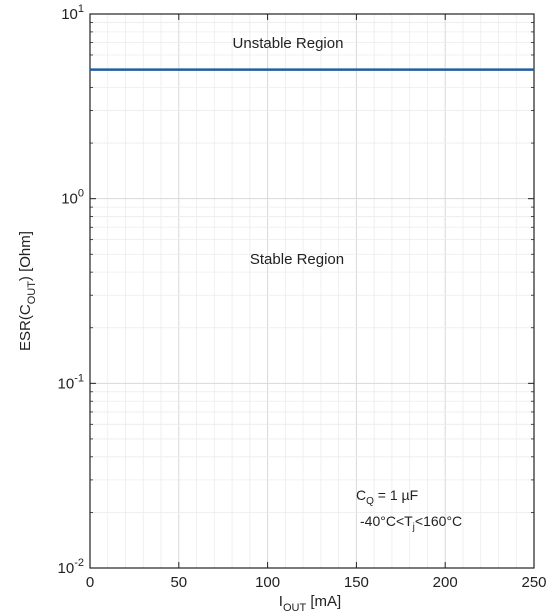 Image resolution: width=554 pixels, height=616 pixels. I want to click on tj-subscript: j, so click(413, 527).